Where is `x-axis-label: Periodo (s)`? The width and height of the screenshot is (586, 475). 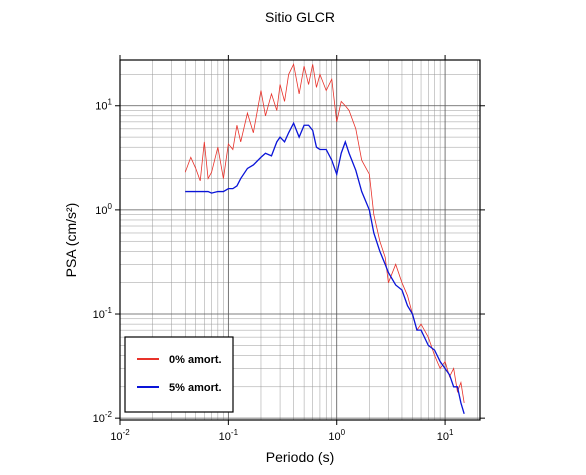 x-axis-label: Periodo (s) is located at coordinates (300, 457).